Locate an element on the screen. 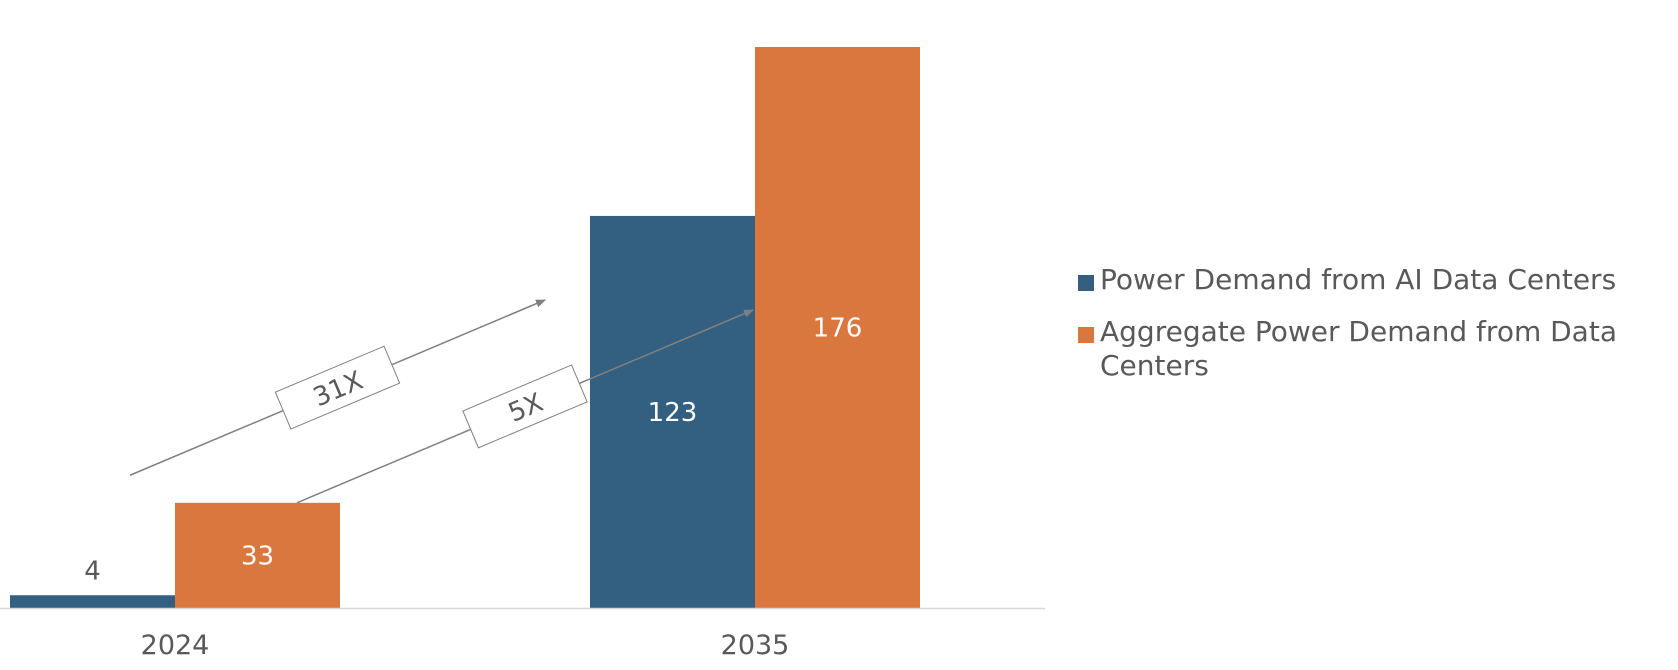  data-label-s1-2024: 33 is located at coordinates (257, 556).